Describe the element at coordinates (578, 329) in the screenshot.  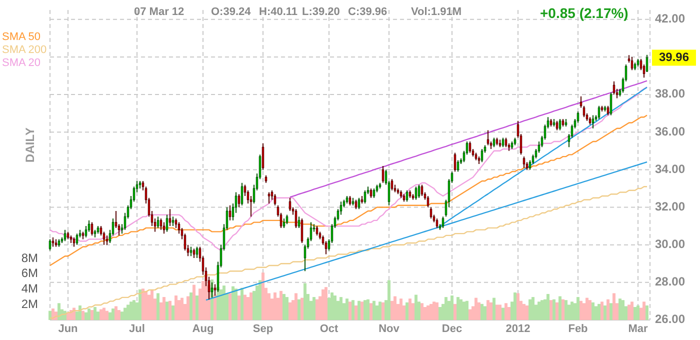
I see `x-tick-label: Feb` at that location.